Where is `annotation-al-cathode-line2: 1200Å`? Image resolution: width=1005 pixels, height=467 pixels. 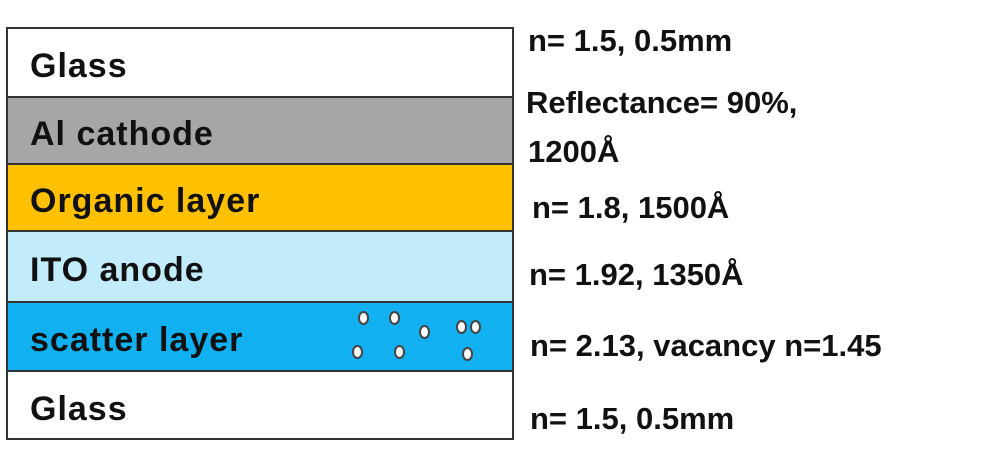
annotation-al-cathode-line2: 1200Å is located at coordinates (574, 151).